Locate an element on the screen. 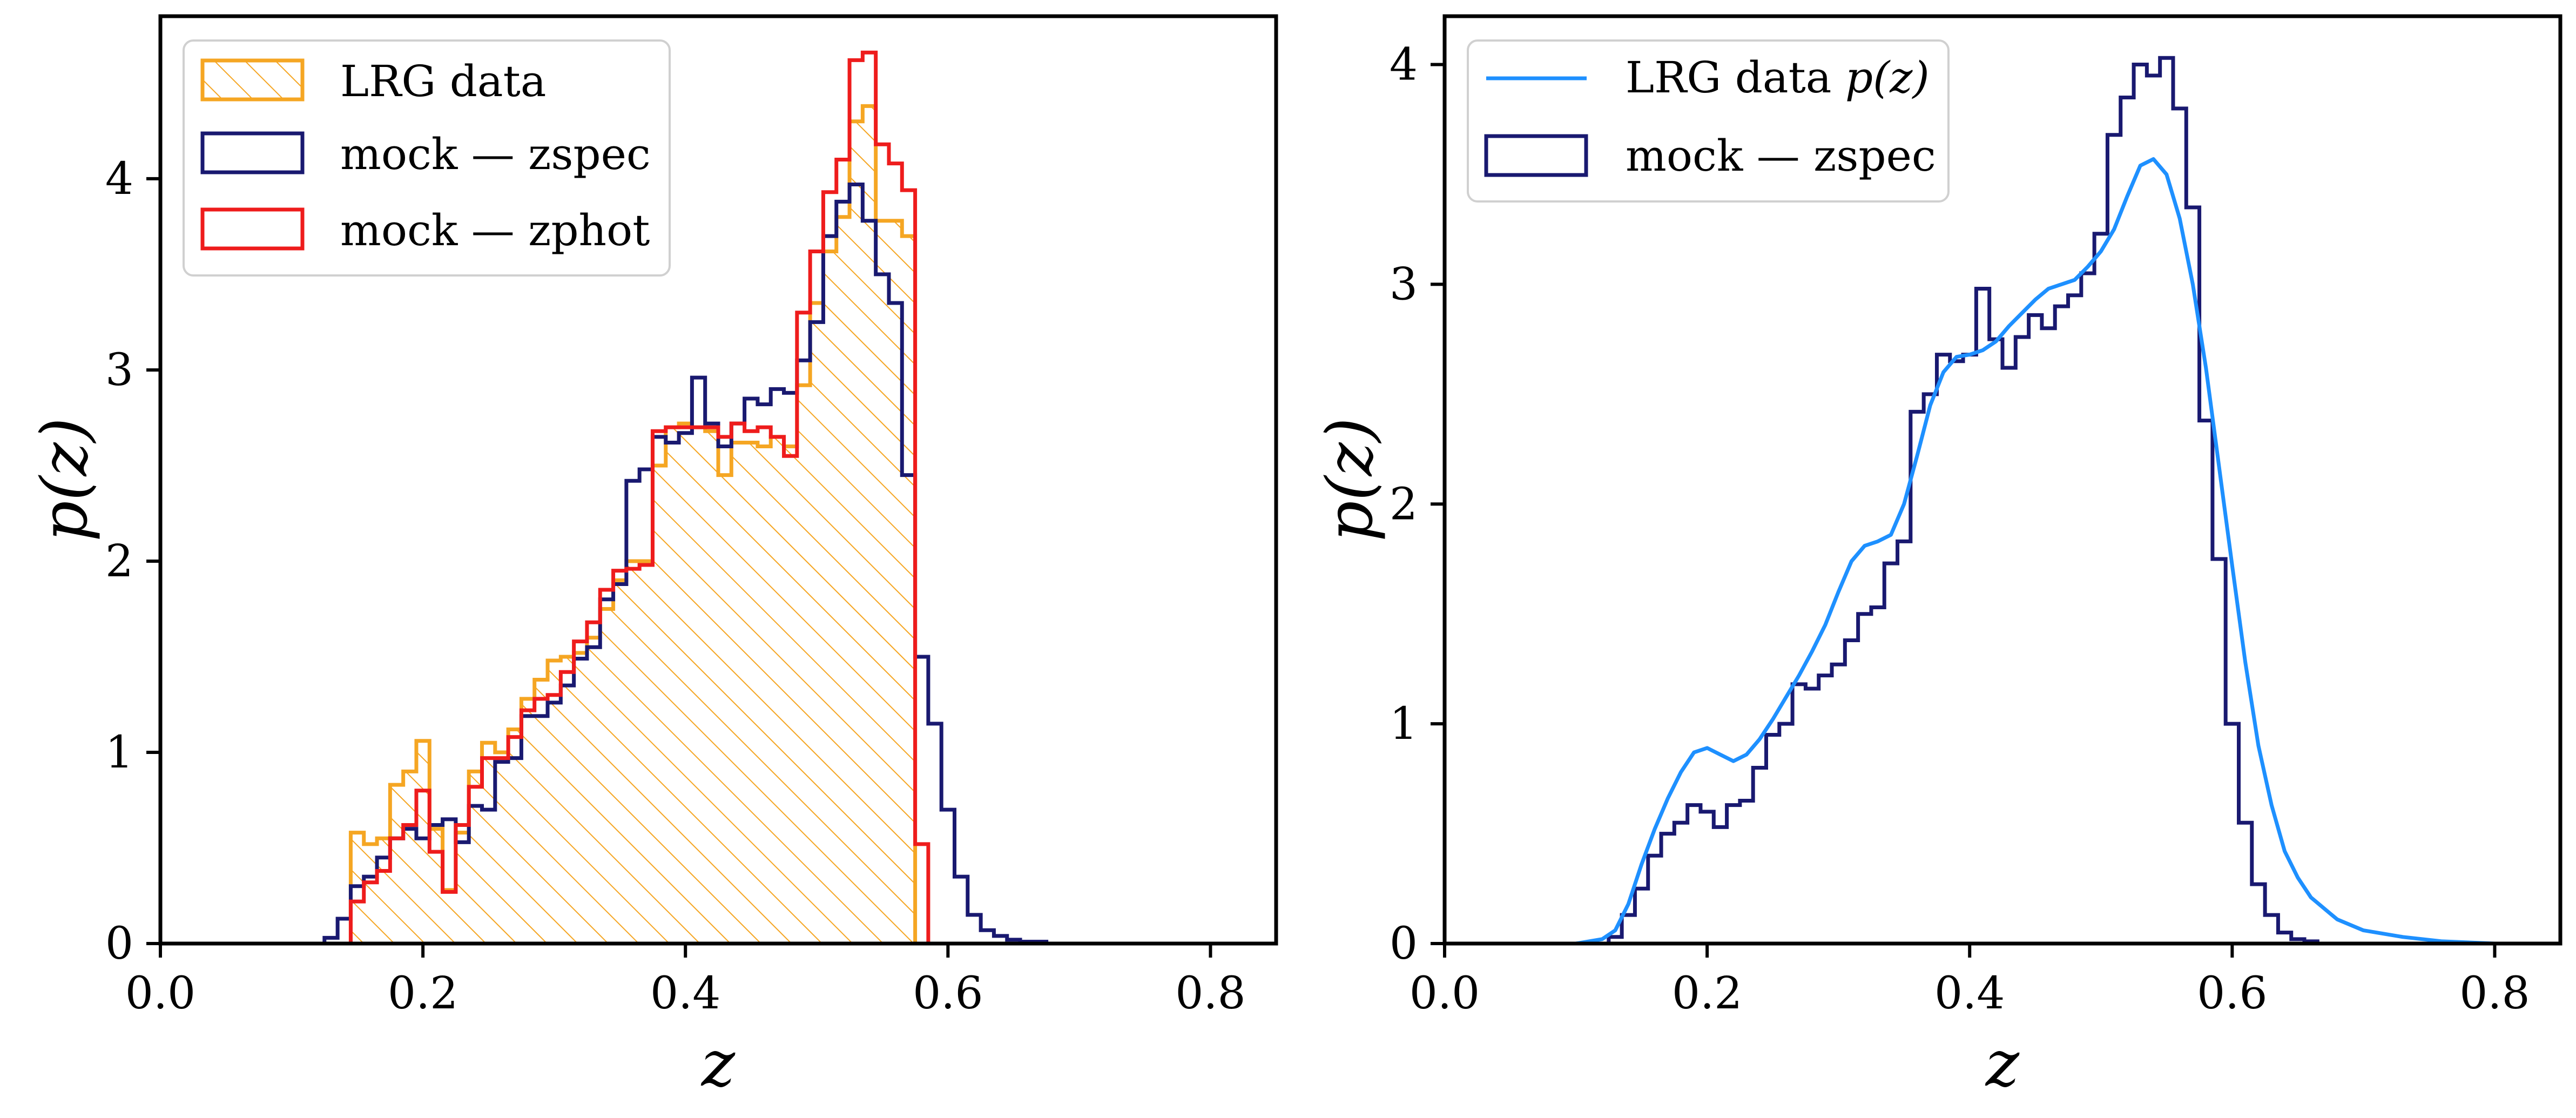 This screenshot has width=2576, height=1118. right-y-tick-label: 0 is located at coordinates (1404, 943).